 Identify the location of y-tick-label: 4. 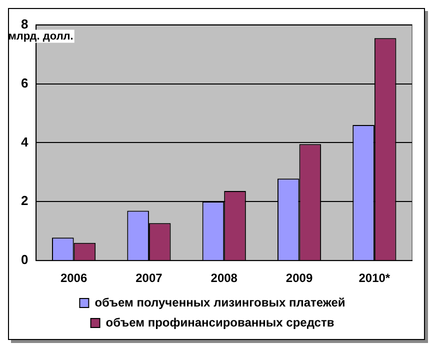
(24, 142).